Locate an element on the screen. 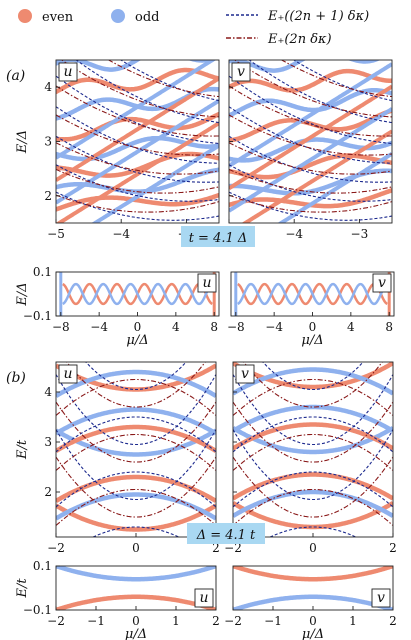  badge-b: Δ = 4.1 t is located at coordinates (226, 533).